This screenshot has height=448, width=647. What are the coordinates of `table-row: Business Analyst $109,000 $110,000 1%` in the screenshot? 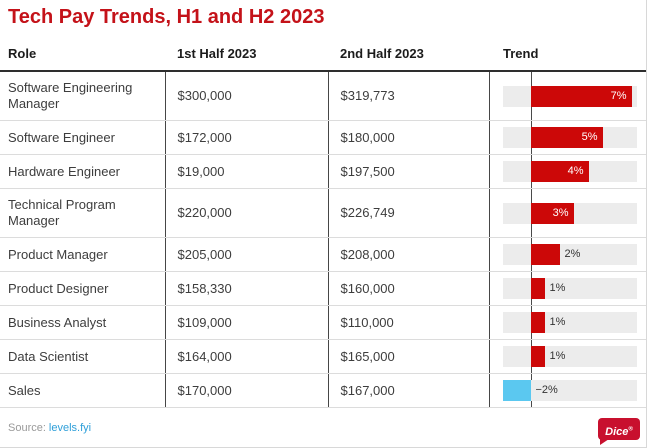 It's located at (323, 322).